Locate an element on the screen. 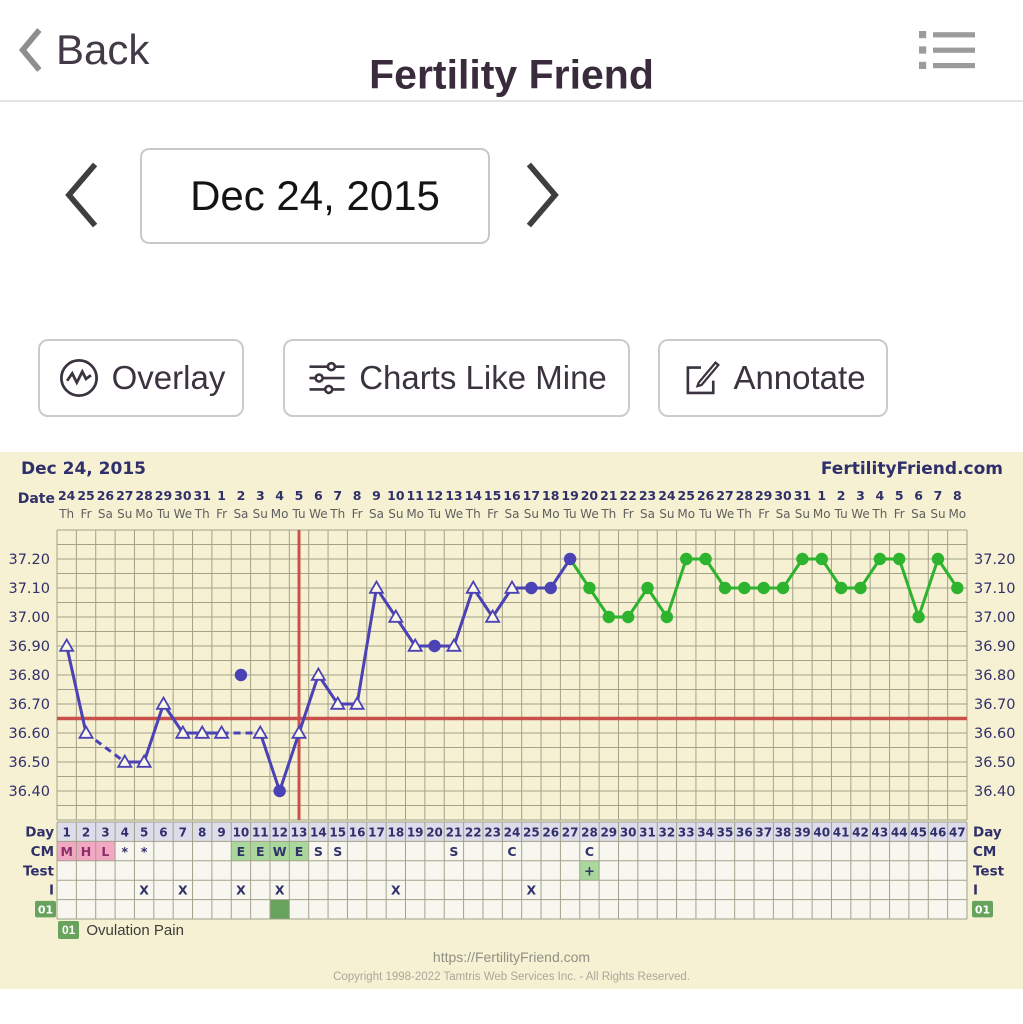  cm-value: W is located at coordinates (280, 851).